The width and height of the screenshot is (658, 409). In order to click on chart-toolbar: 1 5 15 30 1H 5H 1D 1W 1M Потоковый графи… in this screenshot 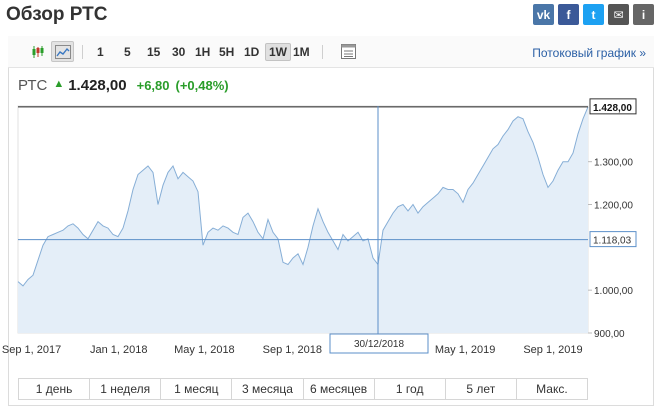, I will do `click(331, 52)`.